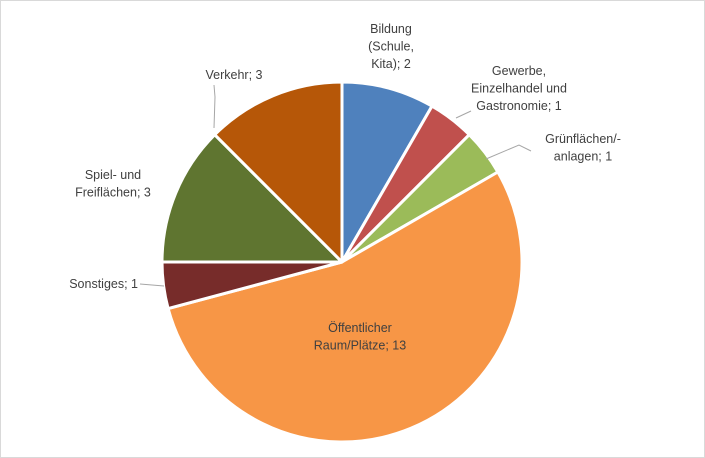 The image size is (705, 458). I want to click on data-label-line: Einzelhandel und, so click(519, 89).